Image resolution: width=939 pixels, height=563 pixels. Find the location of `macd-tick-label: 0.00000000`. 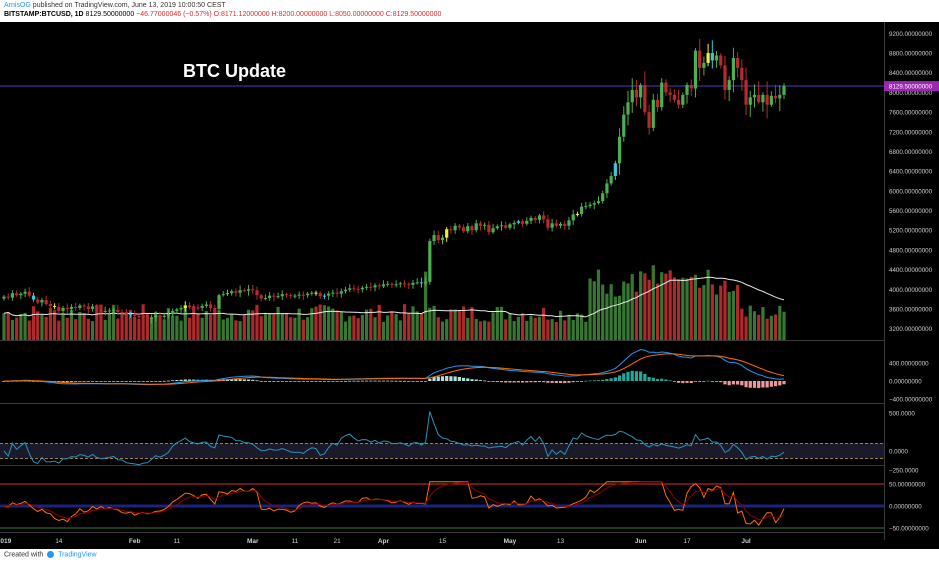

macd-tick-label: 0.00000000 is located at coordinates (905, 382).